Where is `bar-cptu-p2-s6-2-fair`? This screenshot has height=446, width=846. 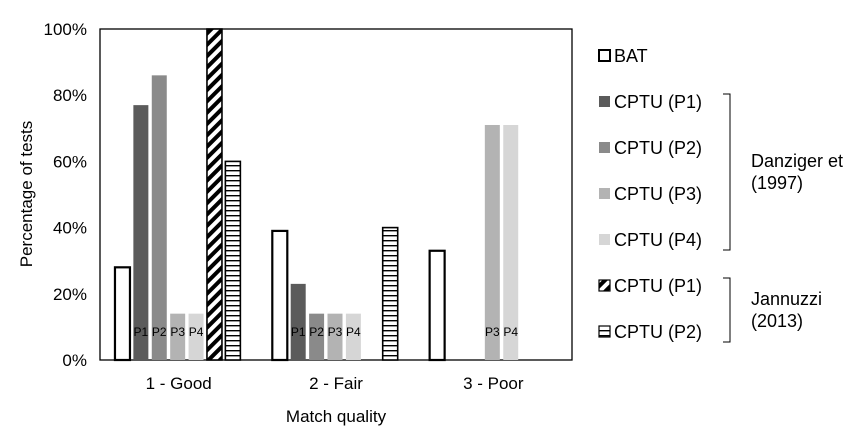 bar-cptu-p2-s6-2-fair is located at coordinates (390, 293).